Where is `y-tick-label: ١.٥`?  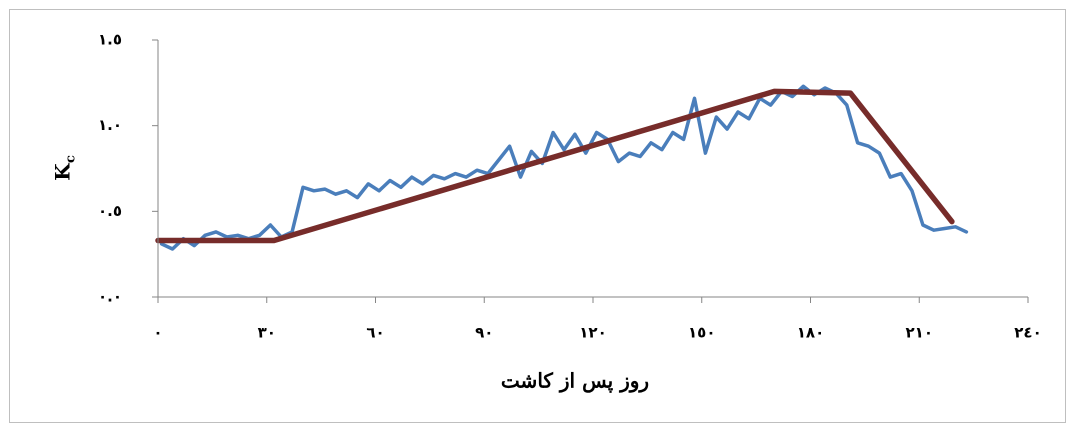
y-tick-label: ١.٥ is located at coordinates (110, 40).